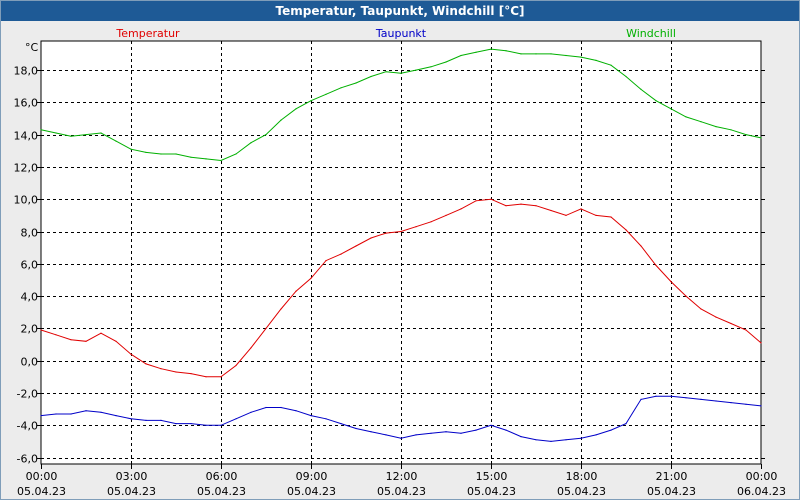  What do you see at coordinates (30, 362) in the screenshot?
I see `y-tick-label: 0,0` at bounding box center [30, 362].